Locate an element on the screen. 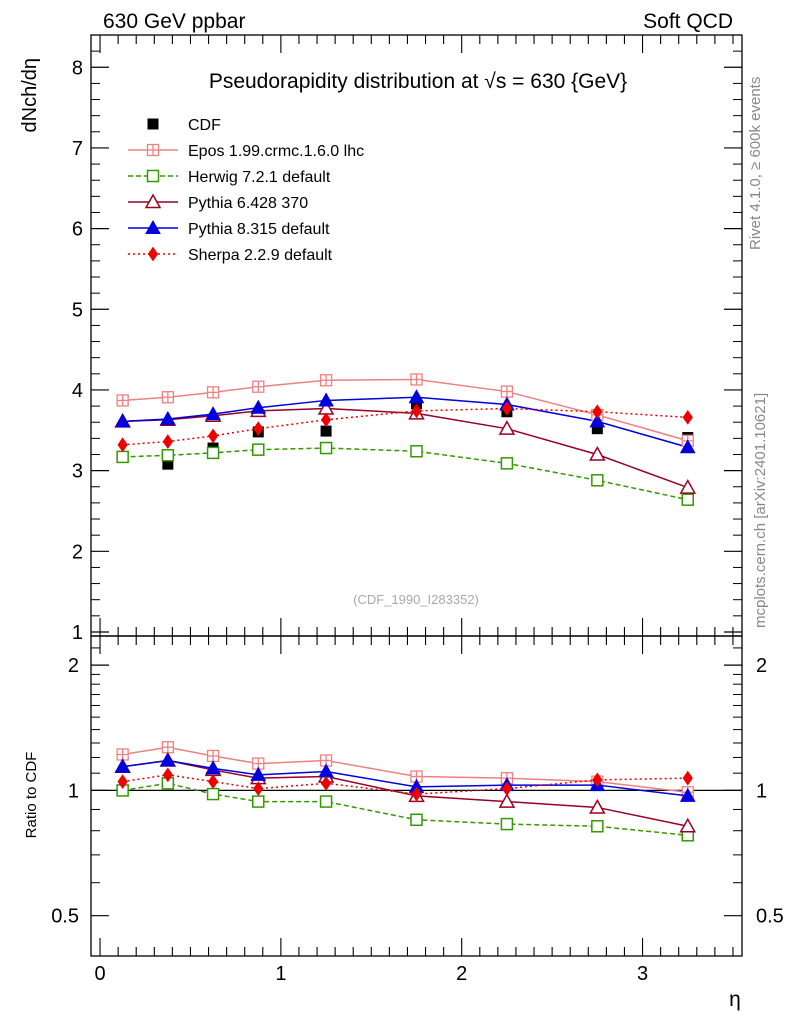 Image resolution: width=786 pixels, height=1024 pixels. header-left: 630 GeV ppbar is located at coordinates (174, 21).